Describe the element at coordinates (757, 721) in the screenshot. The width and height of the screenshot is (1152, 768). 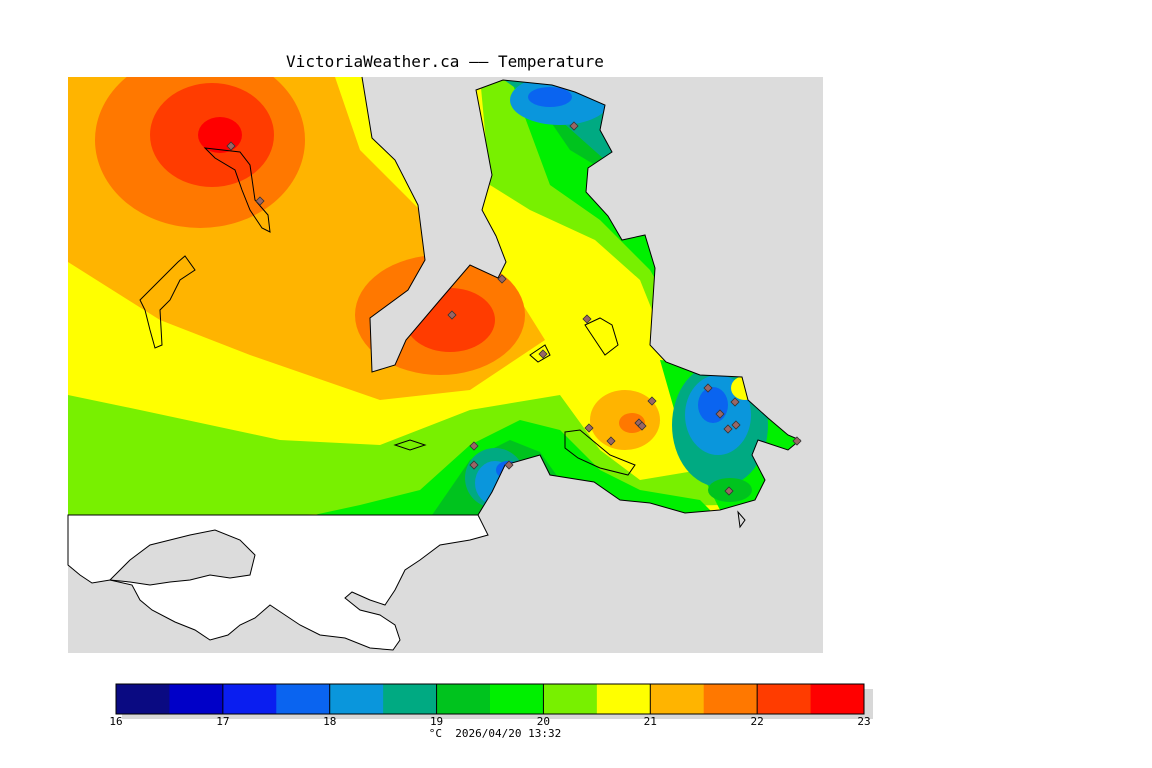
I see `colorbar-tick-label: 22` at that location.